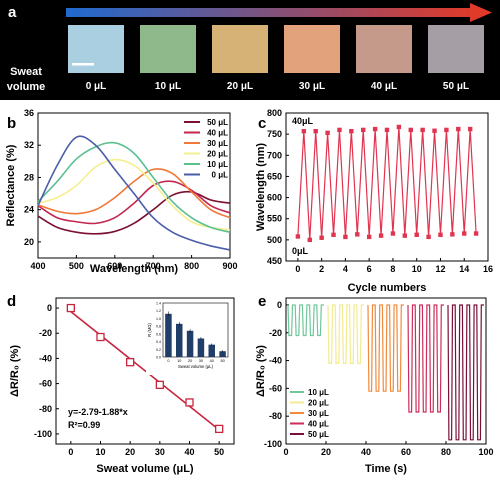 The width and height of the screenshot is (500, 484). Describe the element at coordinates (98, 412) in the screenshot. I see `fit-equation: y=-2.79-1.88*x` at that location.